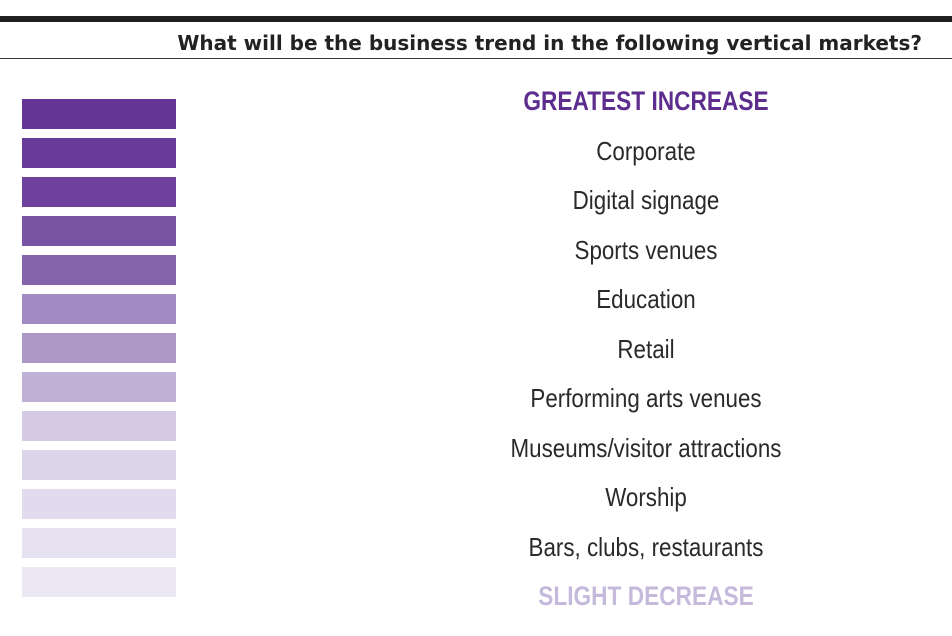 This screenshot has width=952, height=636. I want to click on category-label: Education, so click(646, 299).